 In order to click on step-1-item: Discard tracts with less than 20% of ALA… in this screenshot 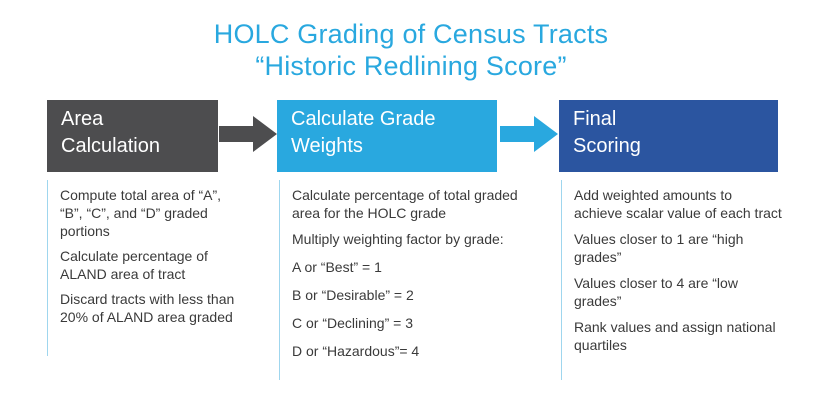, I will do `click(153, 308)`.